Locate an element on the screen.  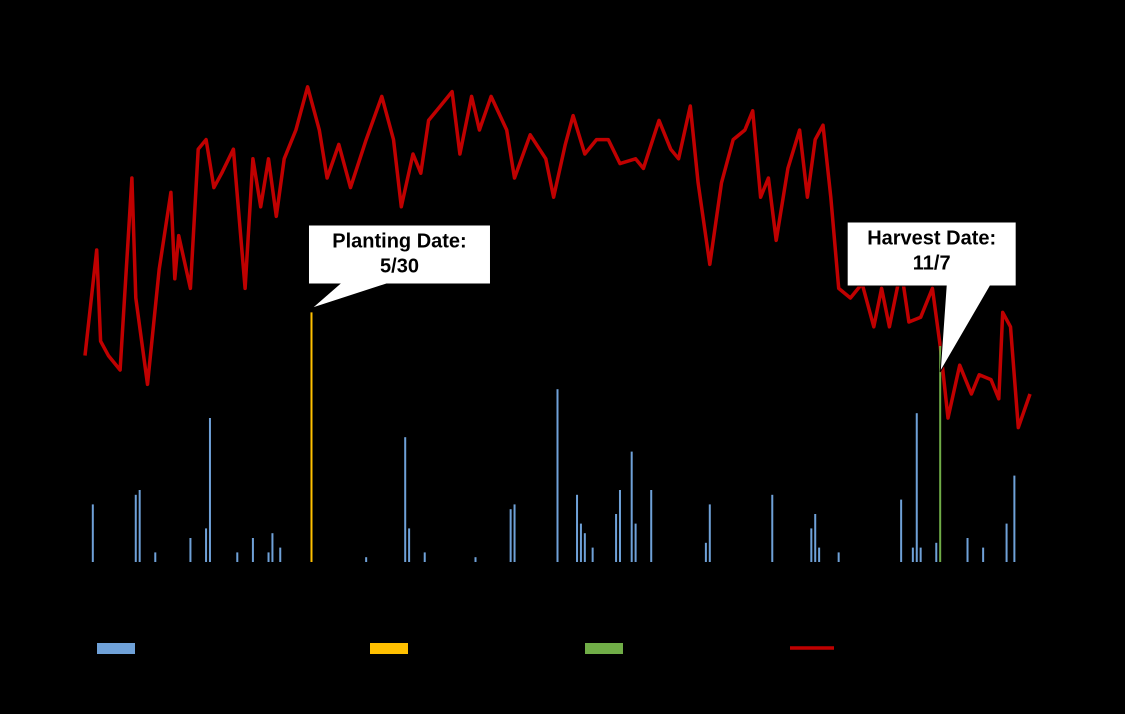
callout-text: 11/7 is located at coordinates (932, 263).